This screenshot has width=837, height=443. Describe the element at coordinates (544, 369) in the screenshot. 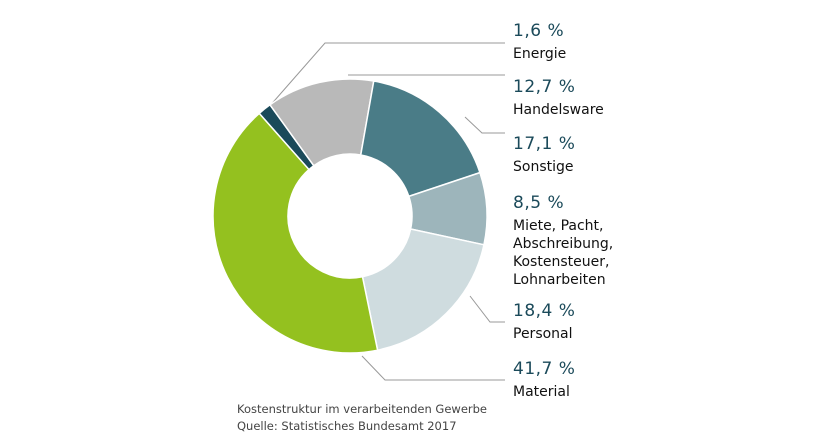

I see `value-label: 41,7 %` at that location.